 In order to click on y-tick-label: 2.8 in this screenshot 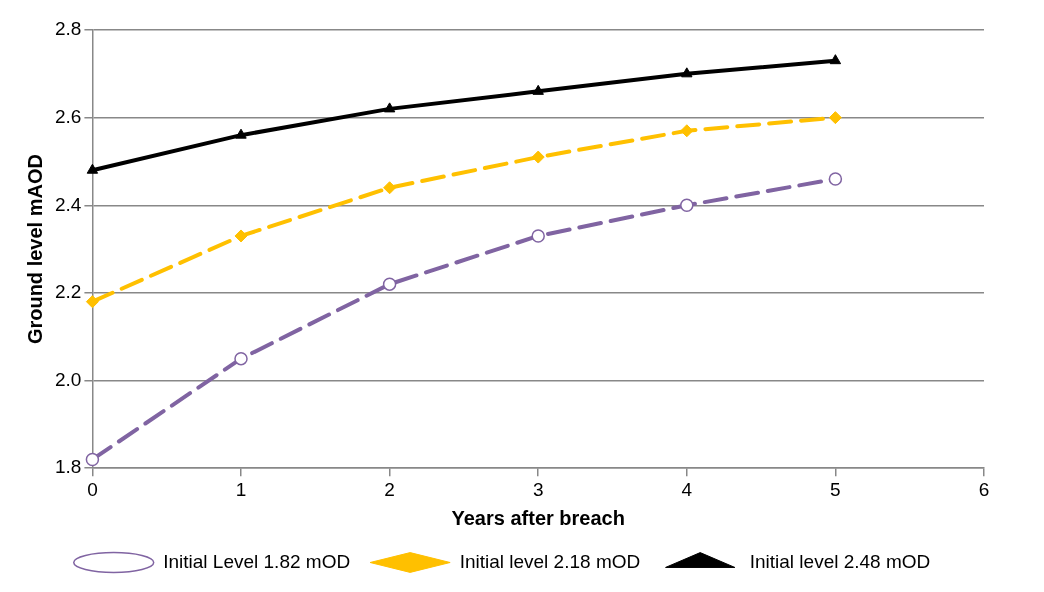, I will do `click(68, 29)`.